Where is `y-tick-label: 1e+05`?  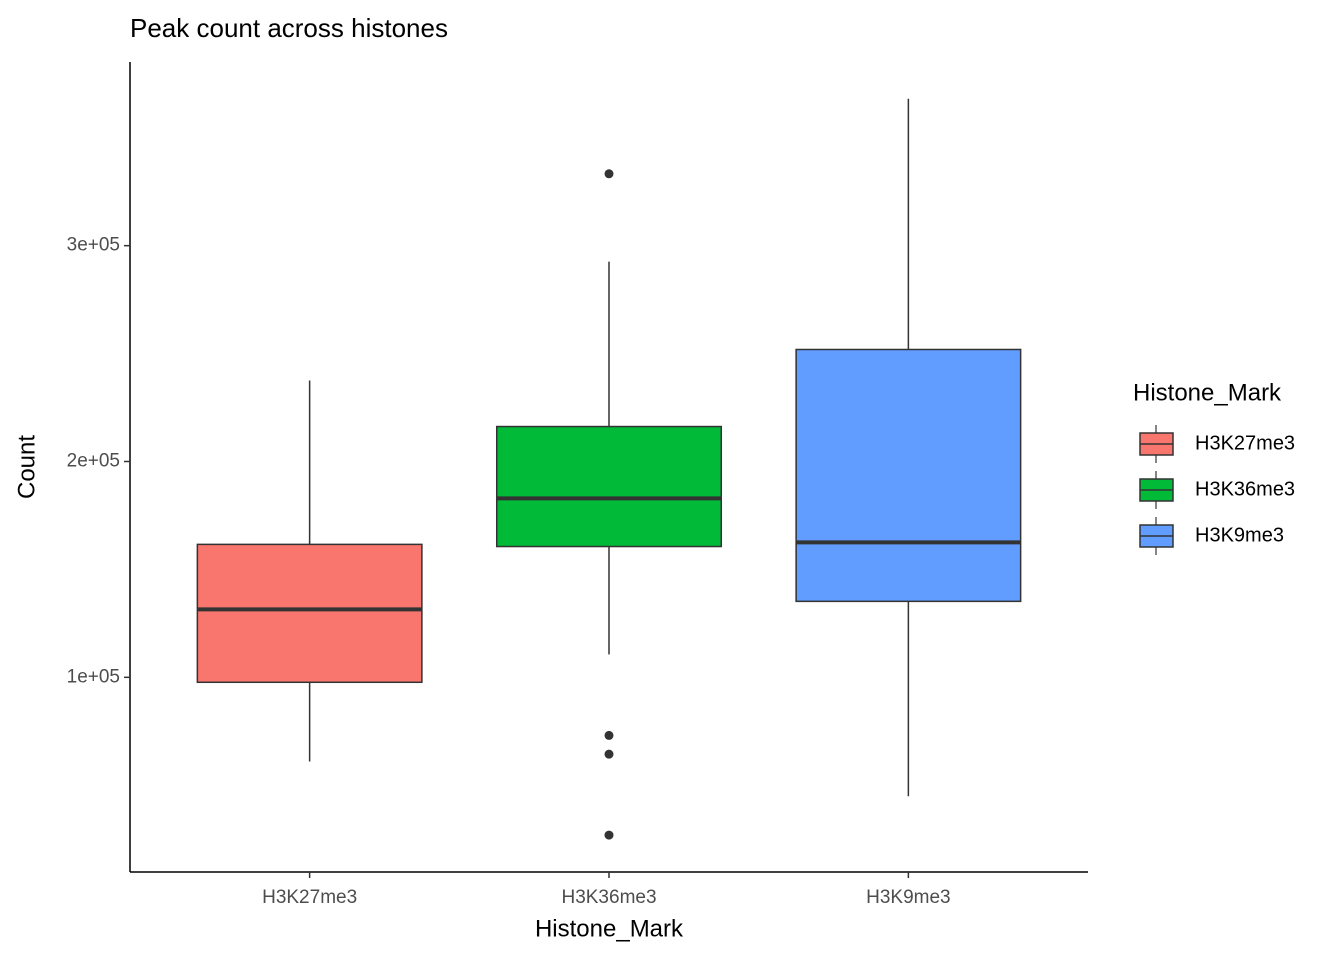
y-tick-label: 1e+05 is located at coordinates (93, 676).